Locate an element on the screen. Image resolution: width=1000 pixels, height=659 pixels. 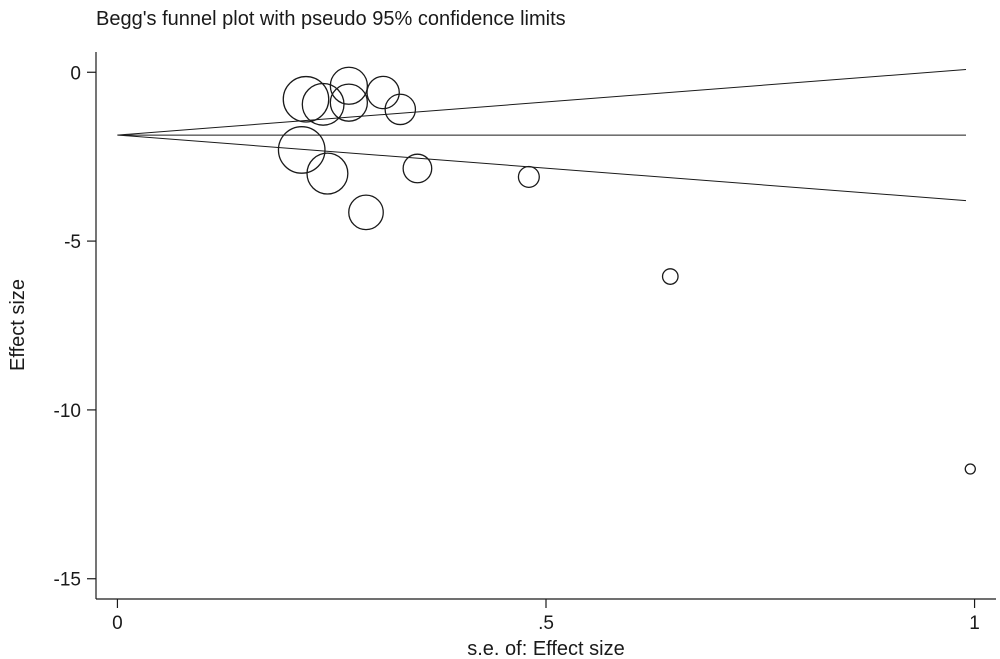
x-tick-label: 1 is located at coordinates (974, 623).